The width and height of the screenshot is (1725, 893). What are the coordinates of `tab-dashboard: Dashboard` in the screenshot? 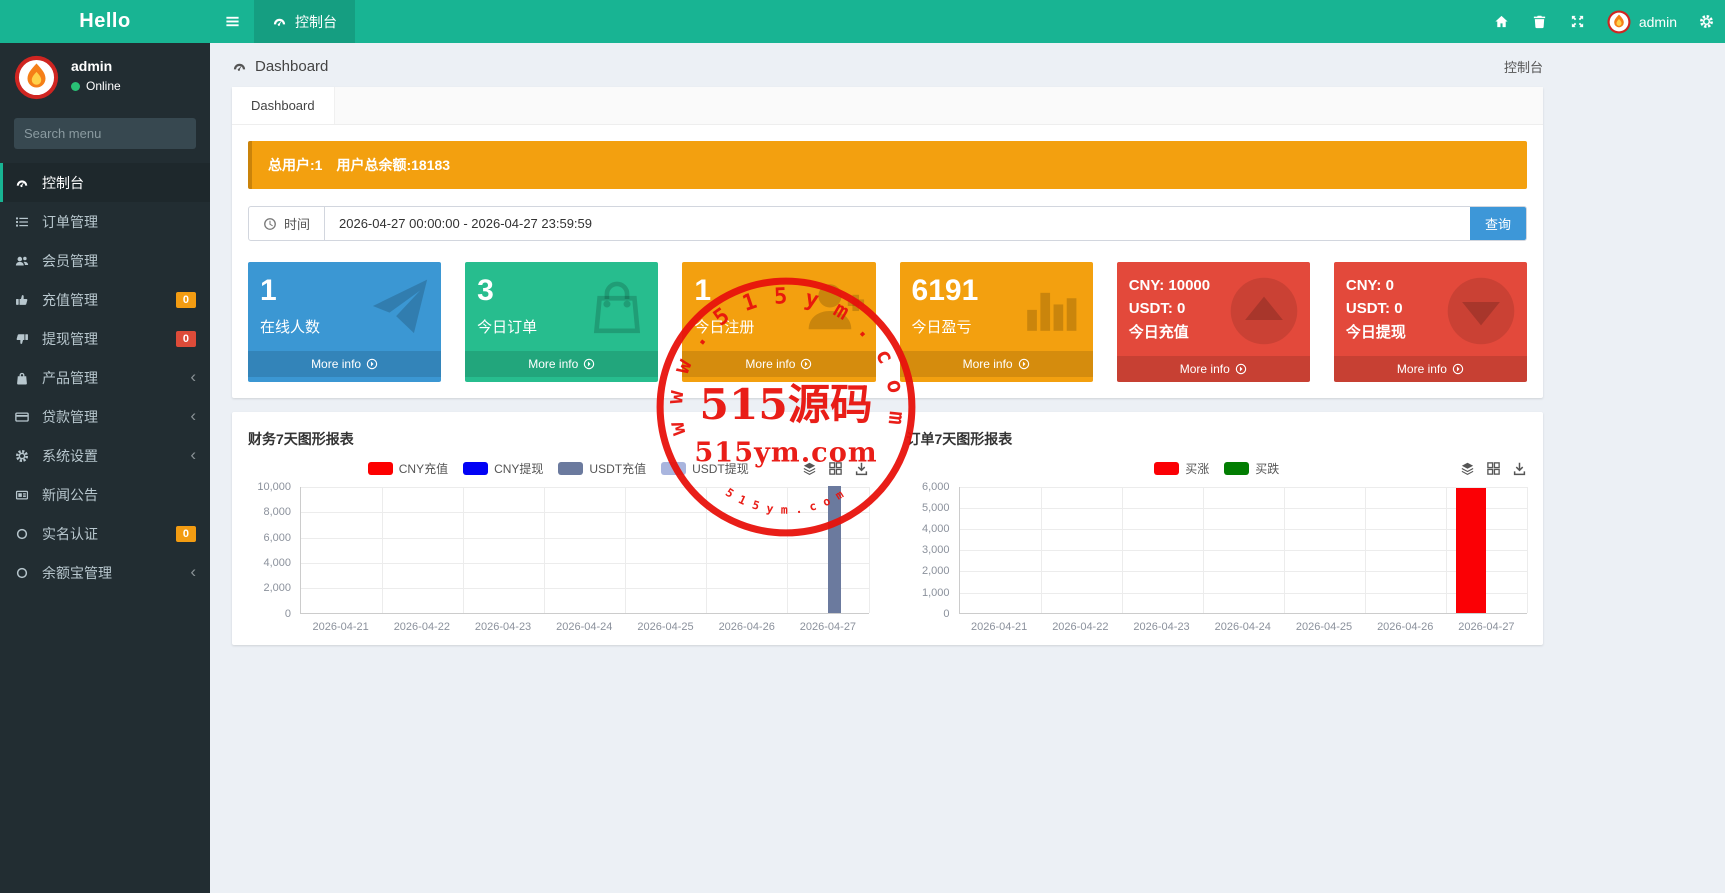 It's located at (283, 105).